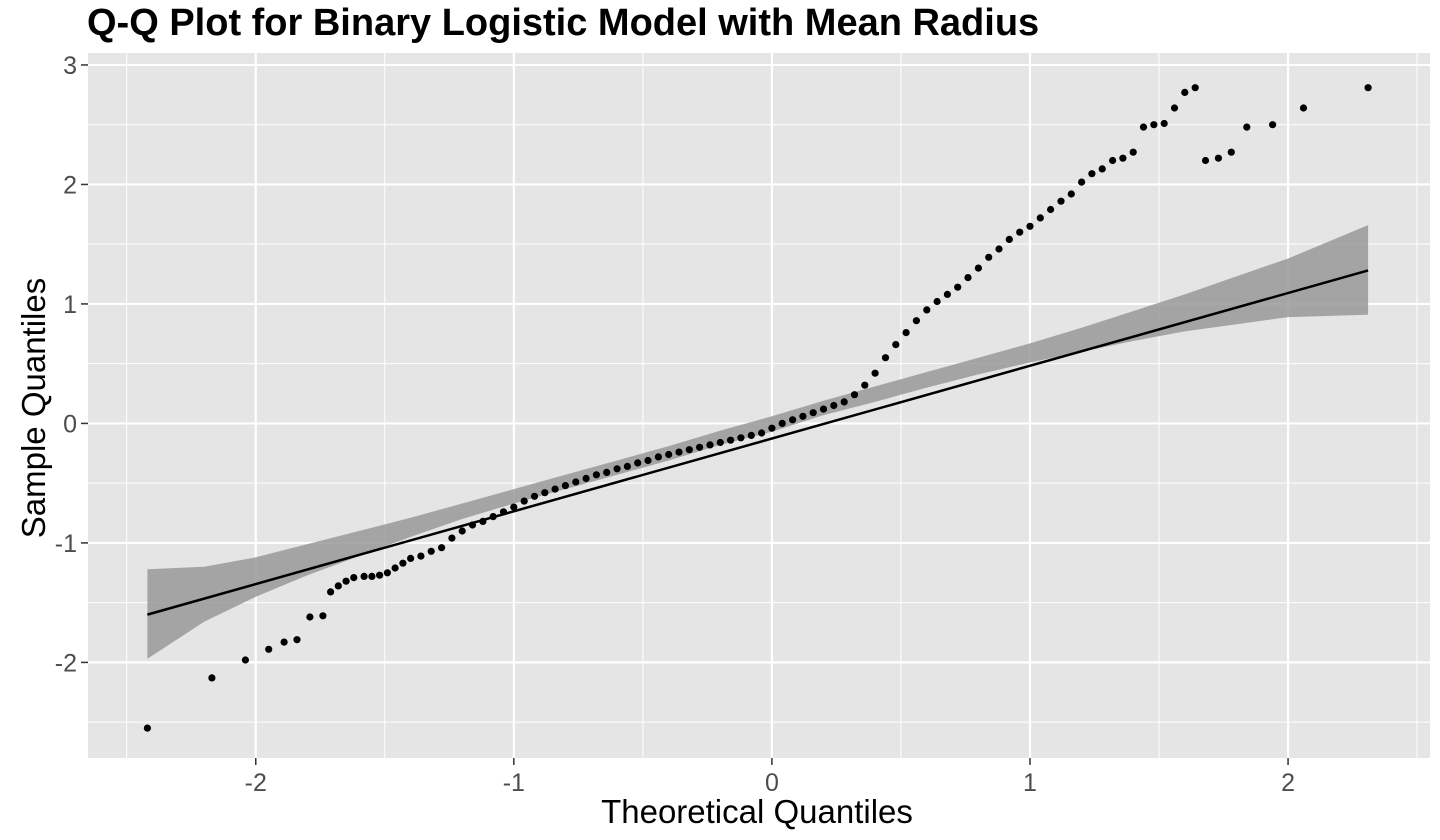 This screenshot has height=840, width=1440. I want to click on y-tick-label: 0, so click(70, 424).